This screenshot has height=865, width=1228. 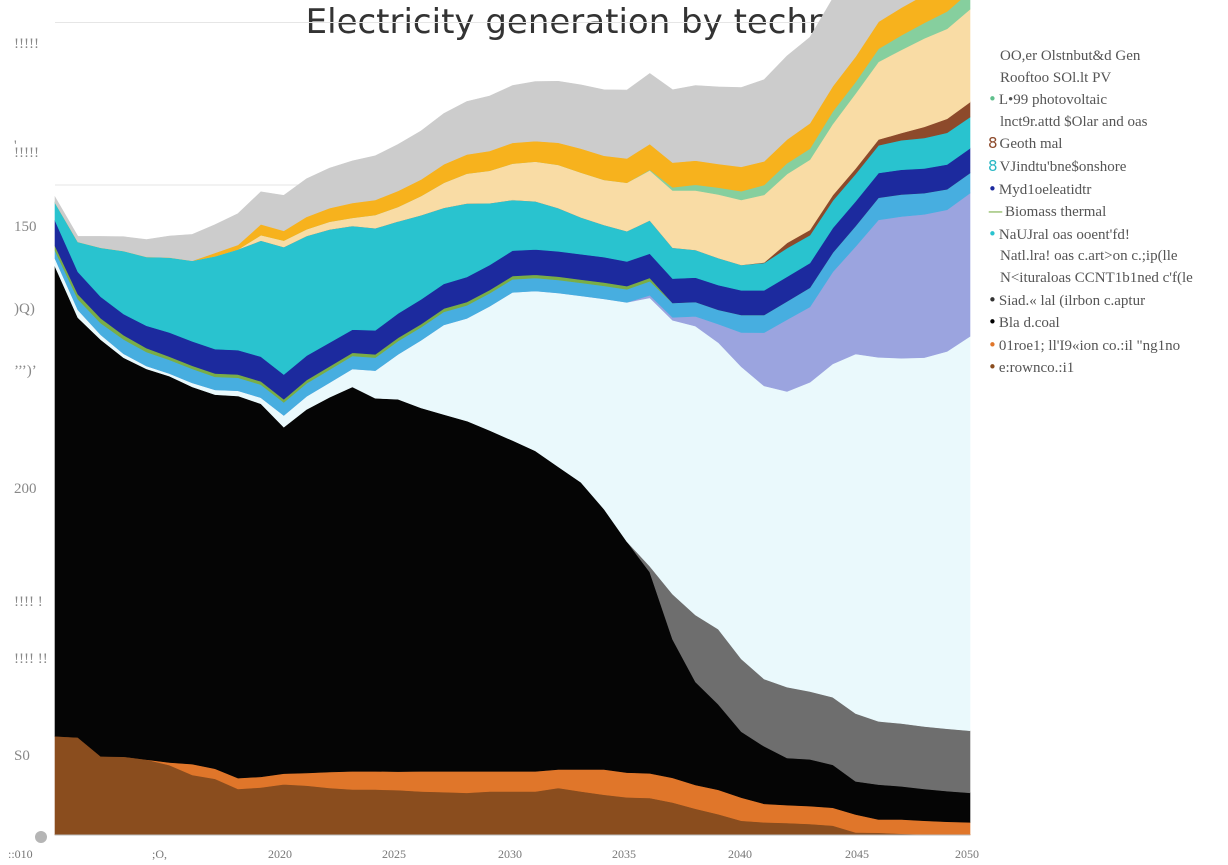 I want to click on x-tick-label: 2040, so click(x=740, y=854).